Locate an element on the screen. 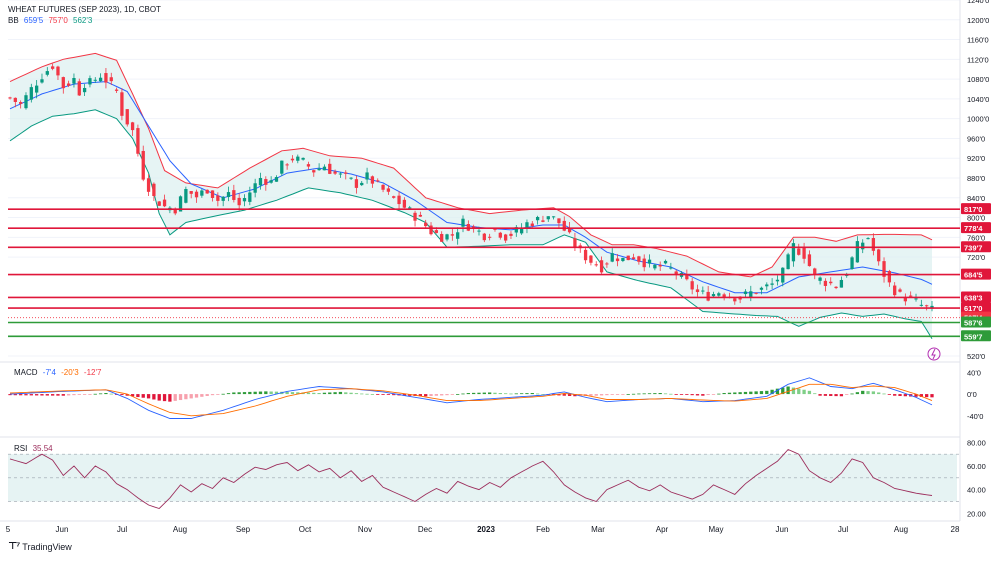 The image size is (1006, 563). macd-legend: MACD -7'4 -20'3 -12'7 is located at coordinates (59, 372).